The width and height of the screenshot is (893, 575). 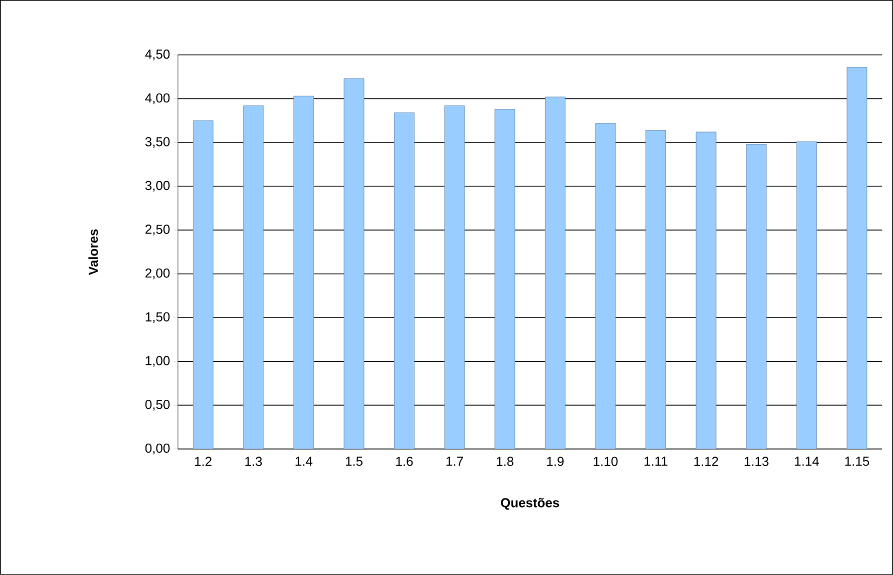 What do you see at coordinates (806, 461) in the screenshot?
I see `x-tick-label: 1.14` at bounding box center [806, 461].